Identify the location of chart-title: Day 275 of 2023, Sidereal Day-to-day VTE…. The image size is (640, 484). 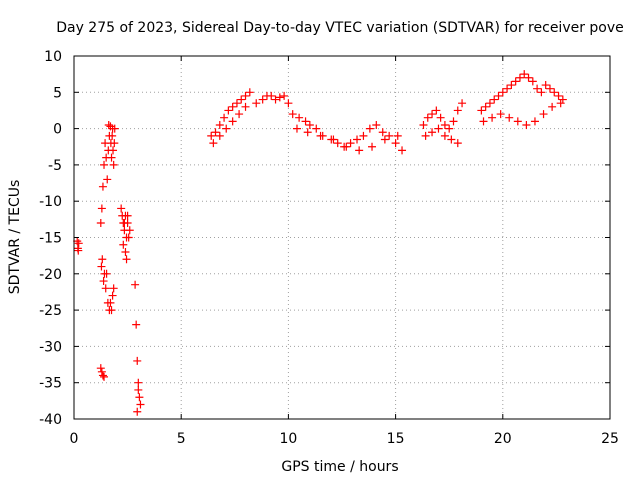
(340, 28).